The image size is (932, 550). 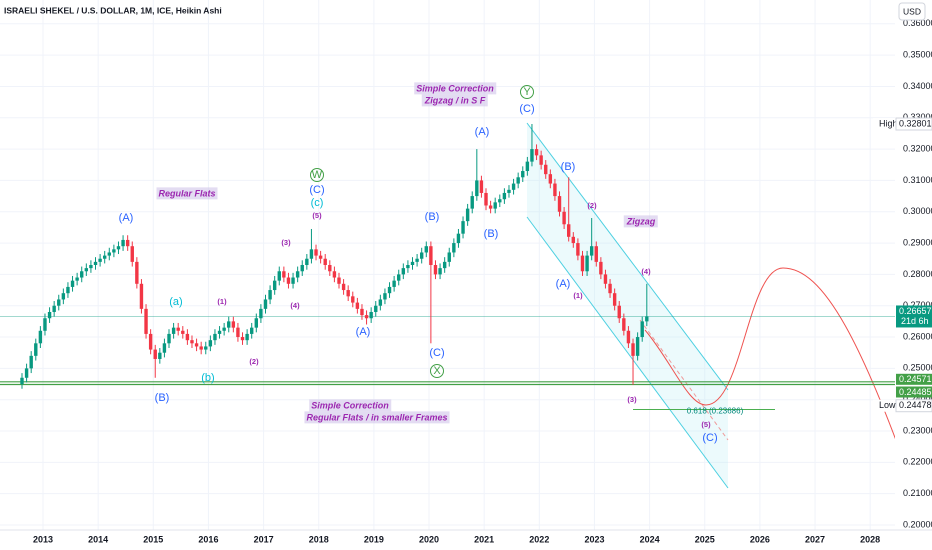 I want to click on x-tick-label: 2022, so click(x=539, y=539).